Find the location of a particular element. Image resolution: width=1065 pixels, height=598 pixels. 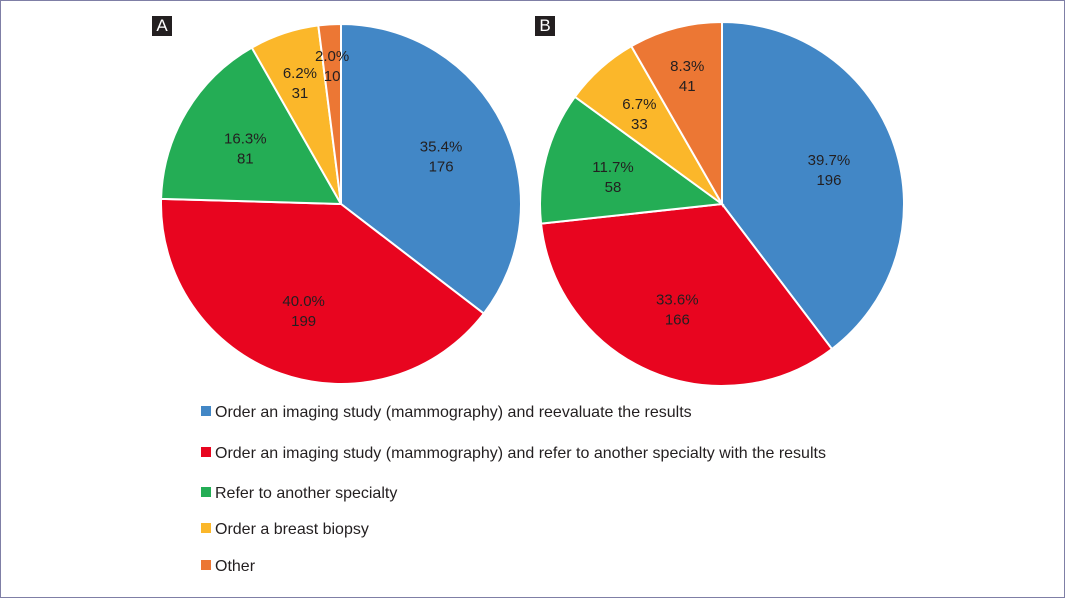

slice-percent-label: 2.0% is located at coordinates (332, 56).